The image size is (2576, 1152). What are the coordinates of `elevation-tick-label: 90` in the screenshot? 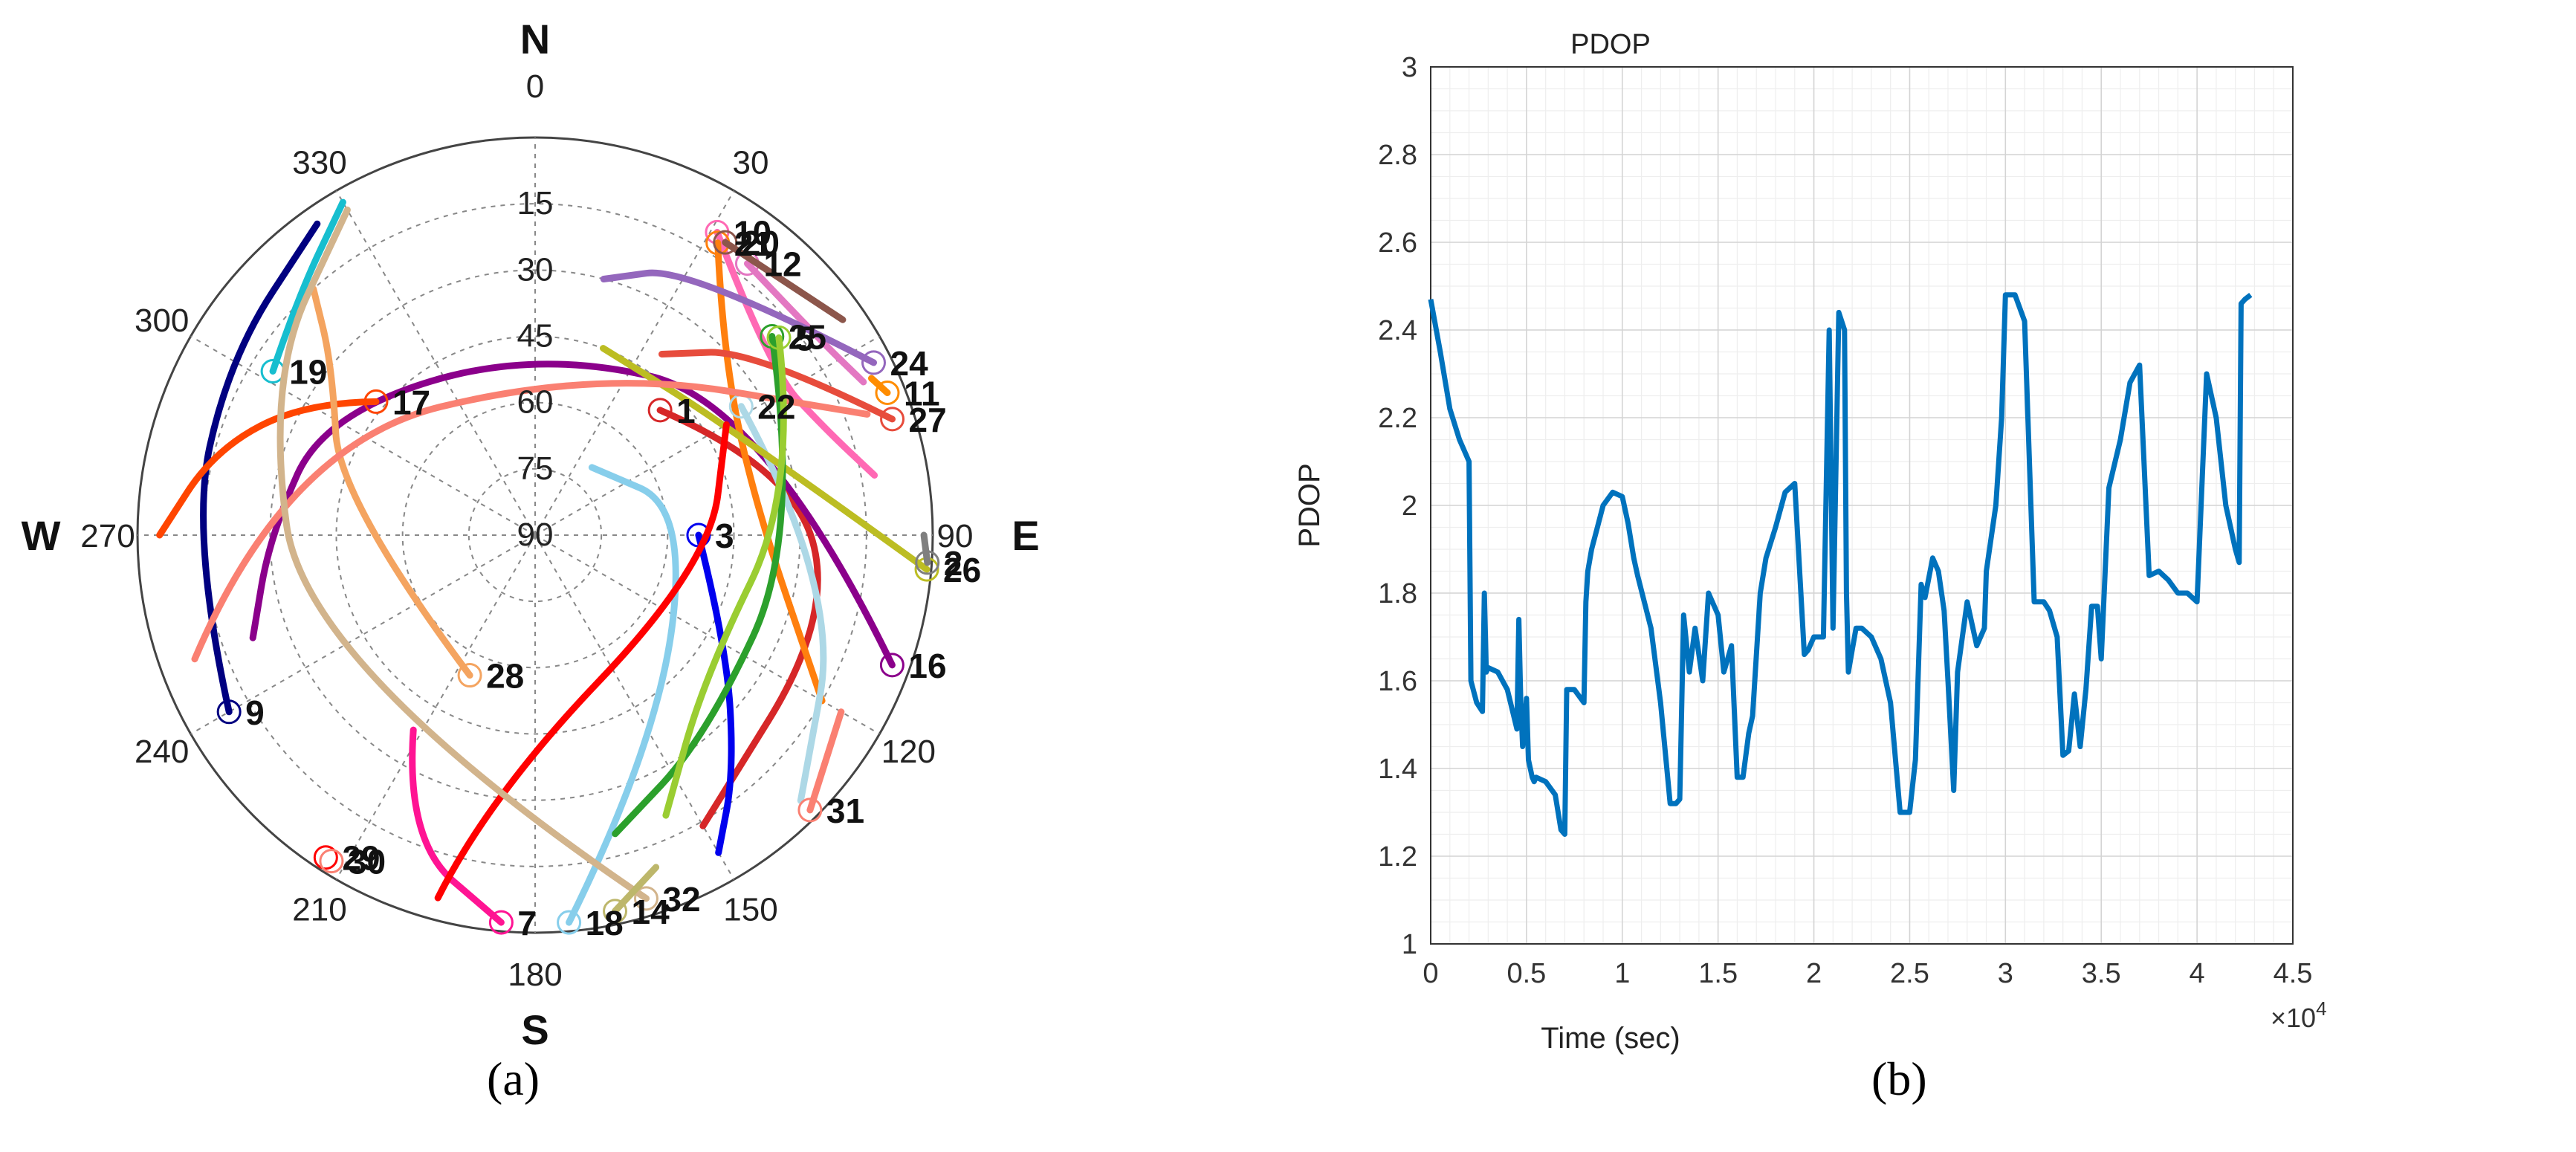 It's located at (535, 535).